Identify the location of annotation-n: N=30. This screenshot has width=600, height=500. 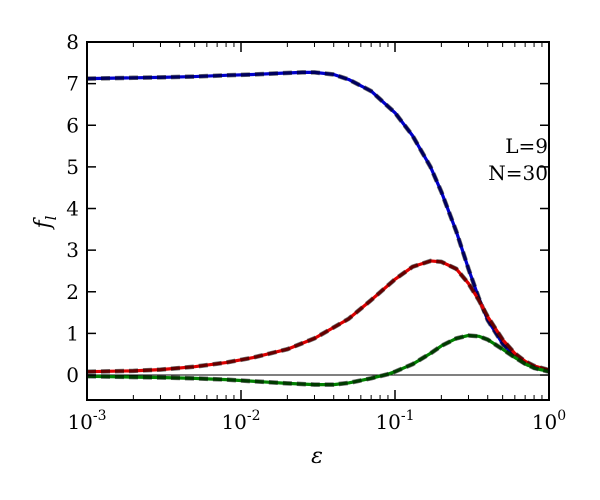
(518, 173).